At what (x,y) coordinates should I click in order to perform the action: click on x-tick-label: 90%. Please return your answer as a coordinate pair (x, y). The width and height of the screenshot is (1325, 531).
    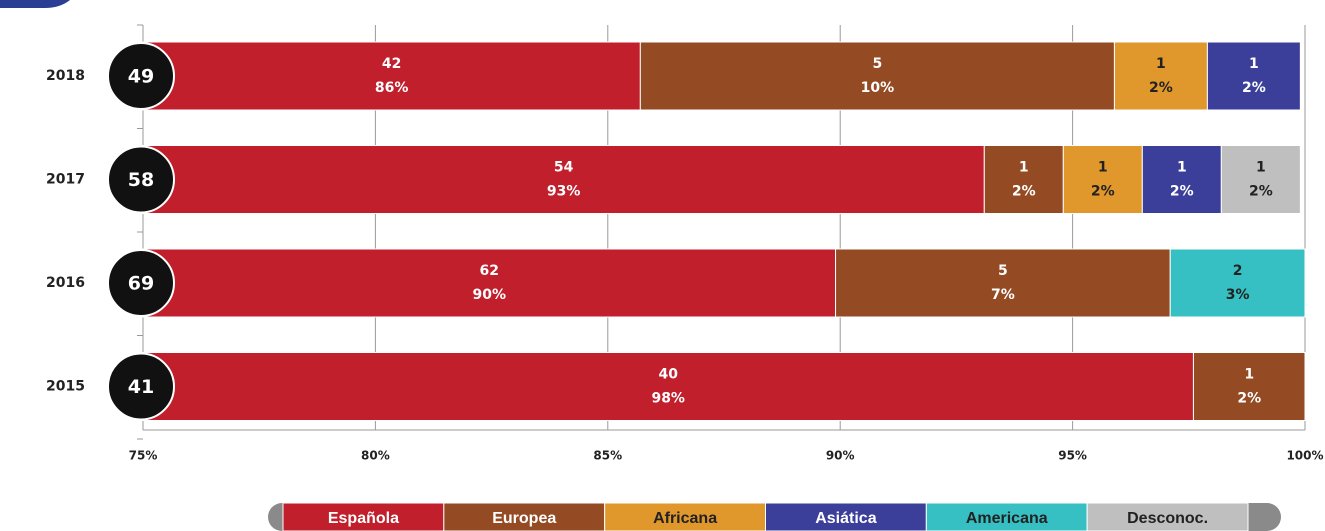
    Looking at the image, I should click on (840, 456).